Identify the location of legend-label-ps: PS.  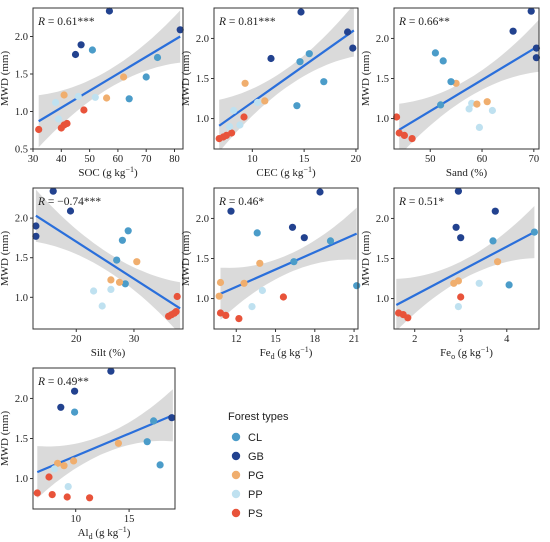
(255, 514).